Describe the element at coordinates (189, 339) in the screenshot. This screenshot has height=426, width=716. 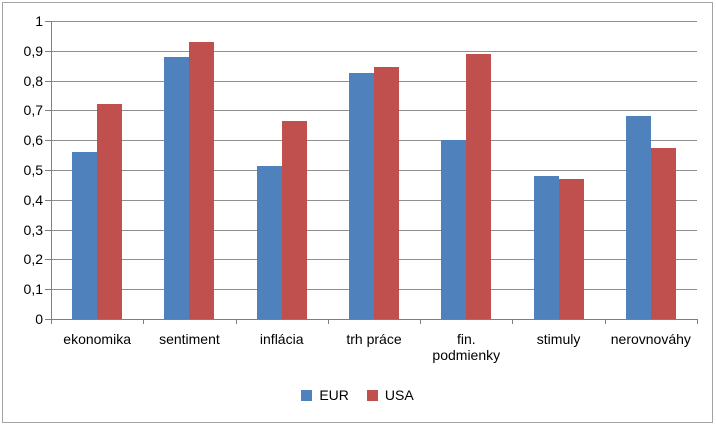
I see `x-axis-category-label: sentiment` at that location.